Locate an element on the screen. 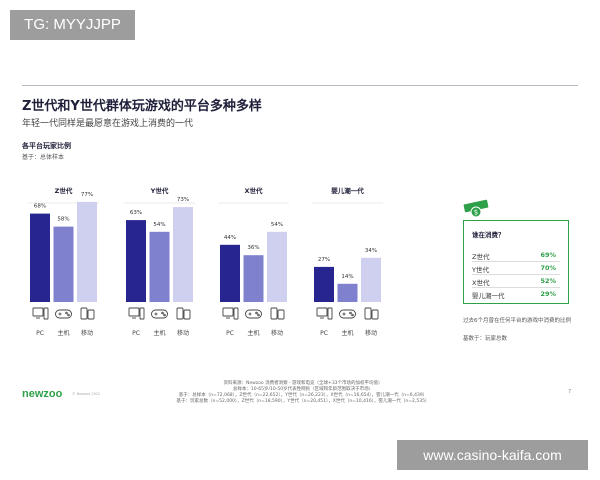  spending-value: 29% is located at coordinates (548, 294).